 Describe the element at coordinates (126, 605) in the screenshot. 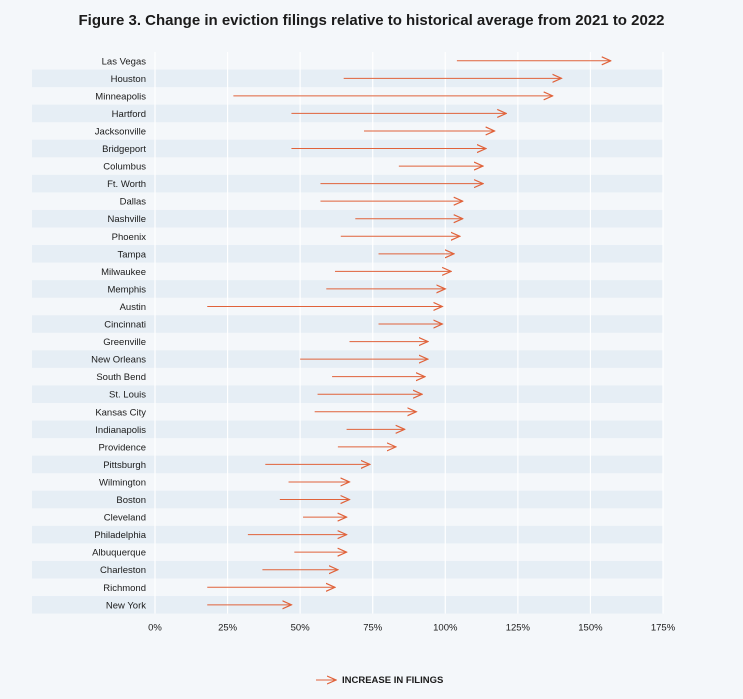

I see `category-label: New York` at that location.